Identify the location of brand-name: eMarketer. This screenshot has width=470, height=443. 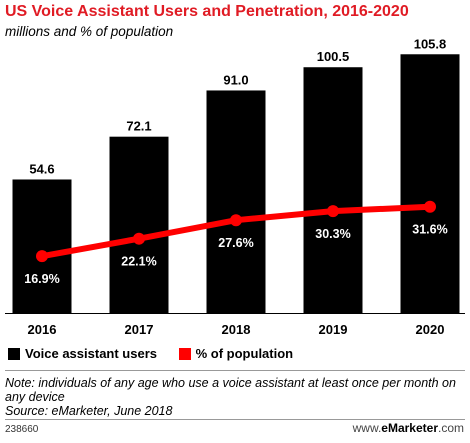
(409, 428).